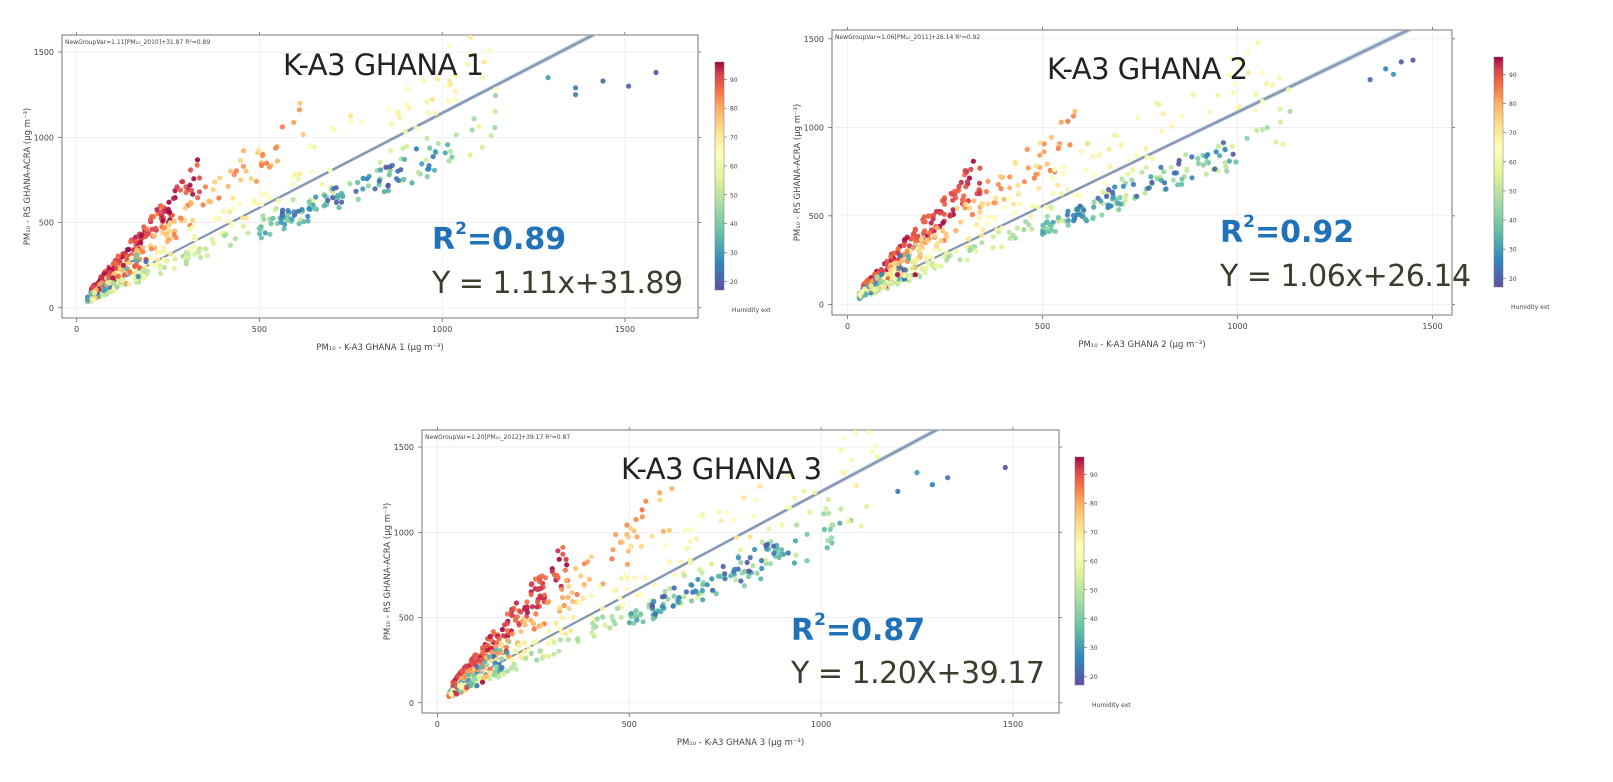 The height and width of the screenshot is (782, 1613). I want to click on colorbar-tick-label: 90, so click(1513, 75).